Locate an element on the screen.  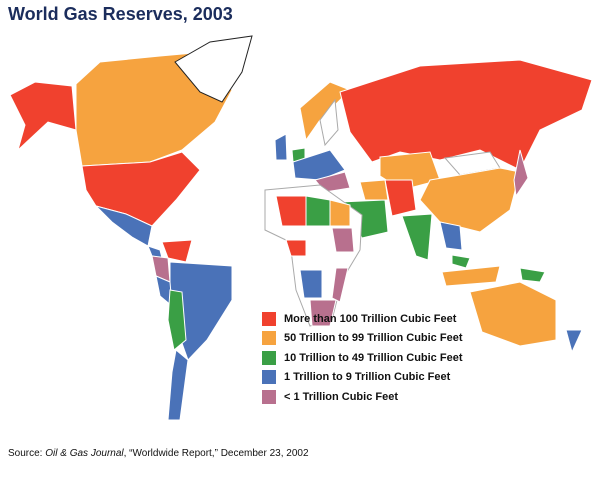
indonesia is located at coordinates (471, 276).